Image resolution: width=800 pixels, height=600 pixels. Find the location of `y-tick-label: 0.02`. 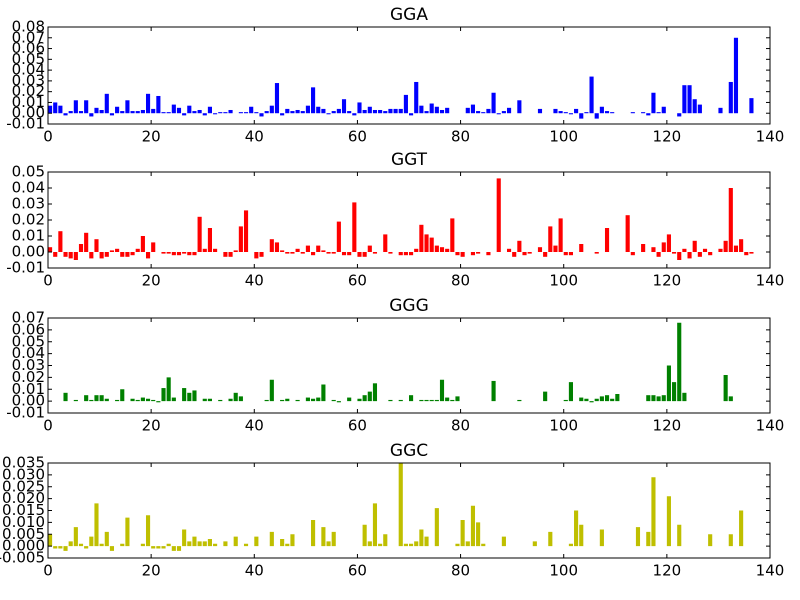

y-tick-label: 0.02 is located at coordinates (28, 220).